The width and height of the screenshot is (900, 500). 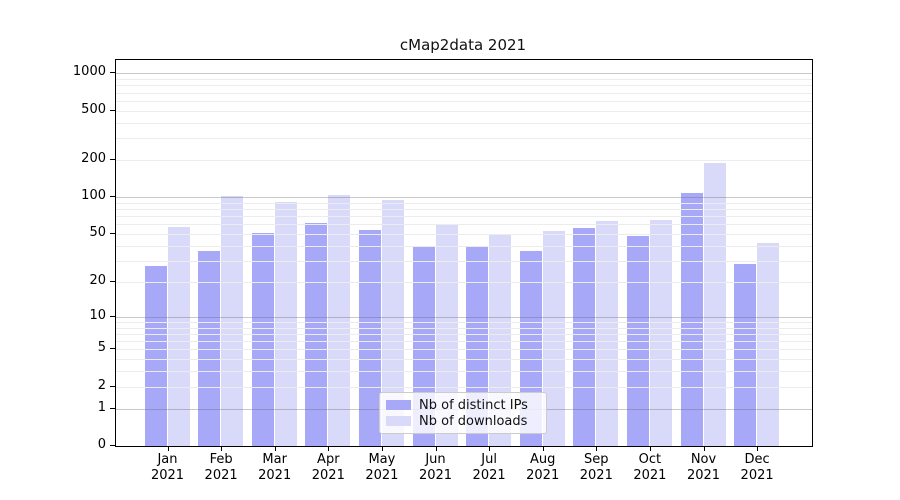 What do you see at coordinates (93, 109) in the screenshot?
I see `y-tick-label-500: 500` at bounding box center [93, 109].